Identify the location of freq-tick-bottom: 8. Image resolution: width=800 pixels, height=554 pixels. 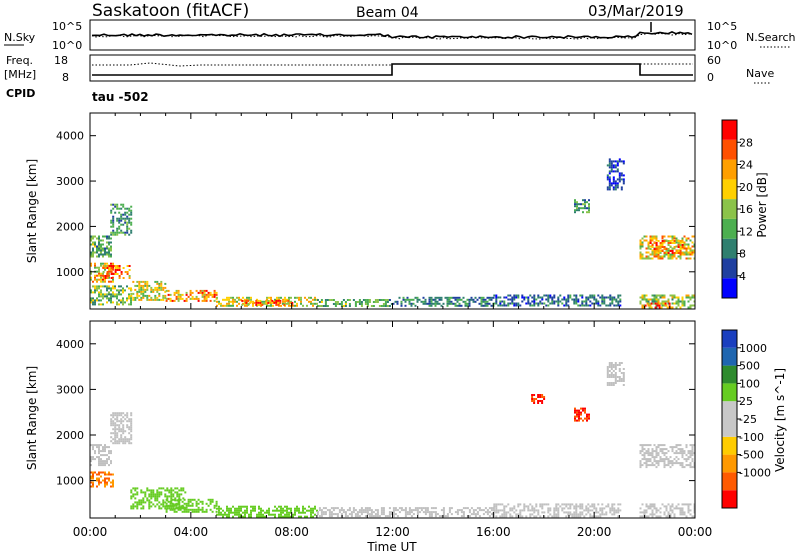
(65, 77).